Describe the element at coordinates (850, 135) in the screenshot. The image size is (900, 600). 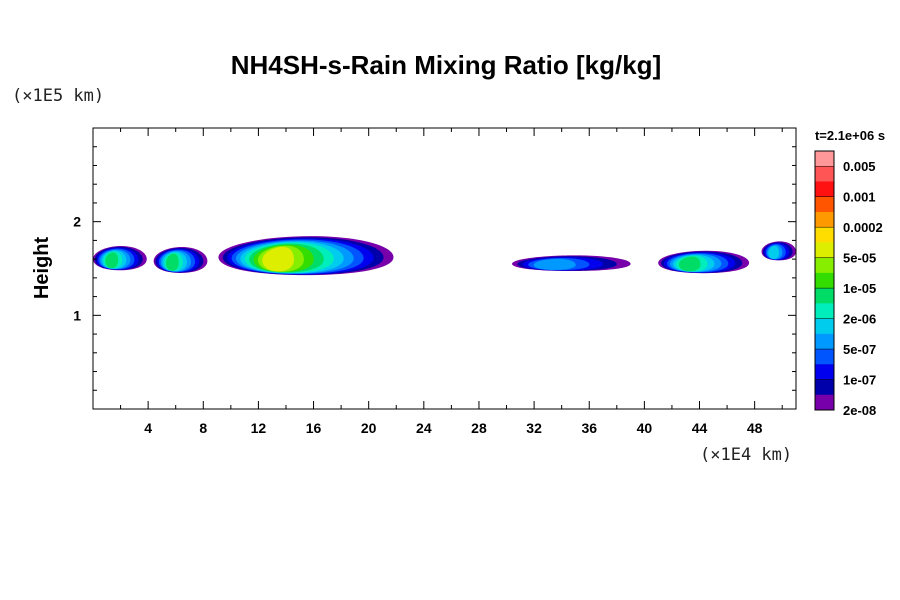
I see `time-label: t=2.1e+06 s` at that location.